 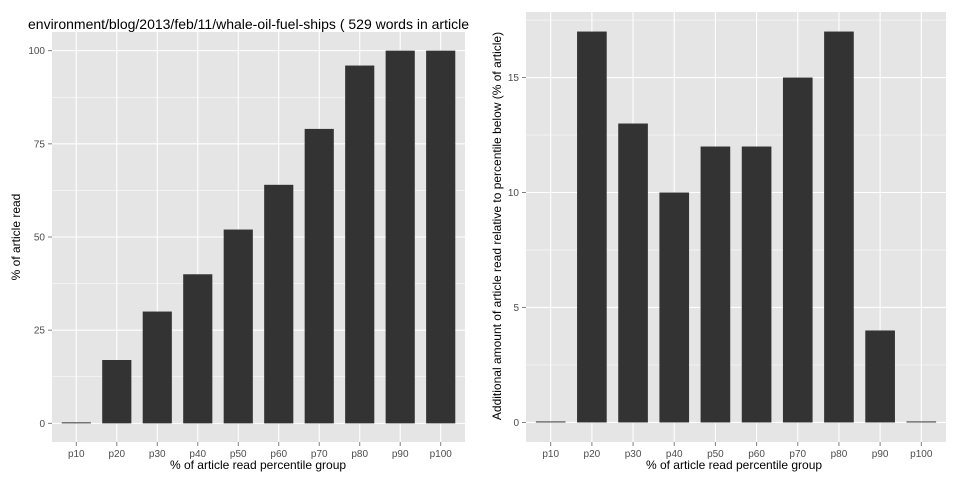 What do you see at coordinates (514, 78) in the screenshot?
I see `y-tick-label: 15` at bounding box center [514, 78].